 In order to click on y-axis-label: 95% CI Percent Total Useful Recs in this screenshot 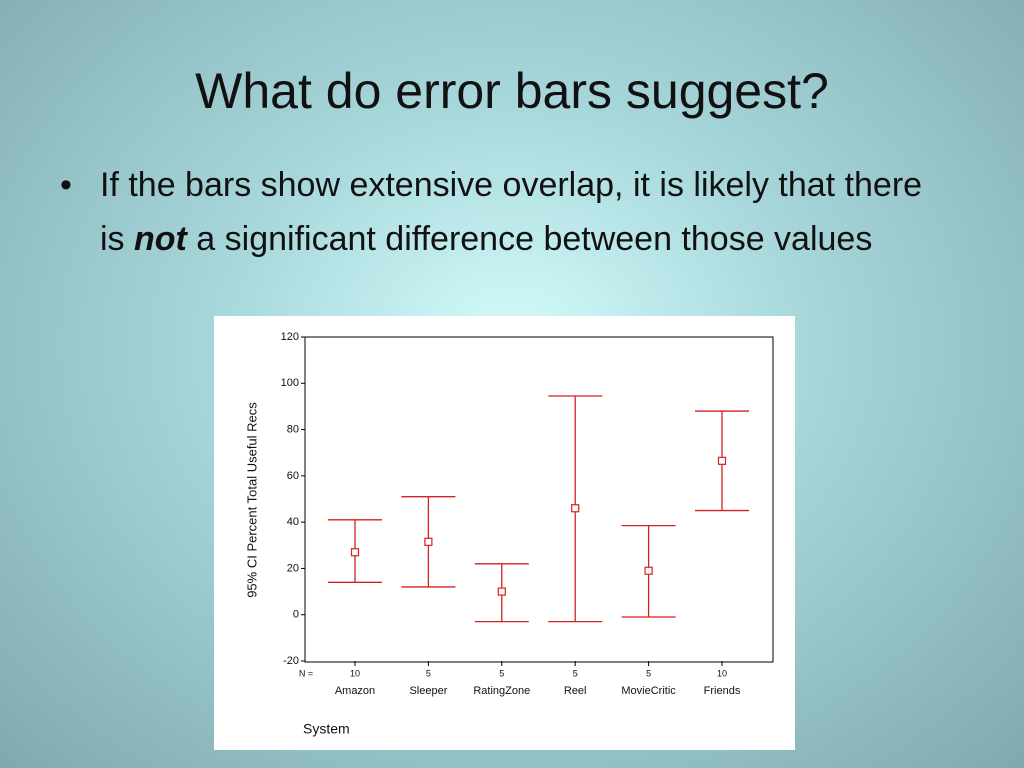, I will do `click(251, 500)`.